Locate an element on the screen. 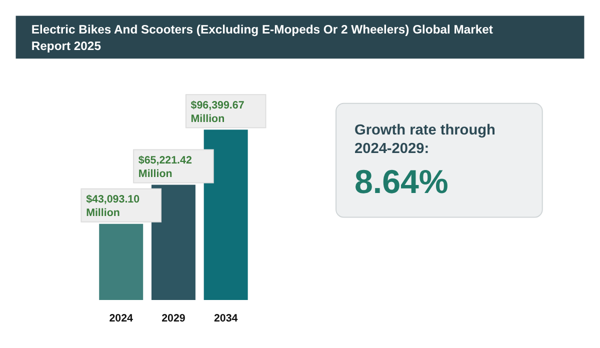  x-tick-label: 2029 is located at coordinates (174, 318).